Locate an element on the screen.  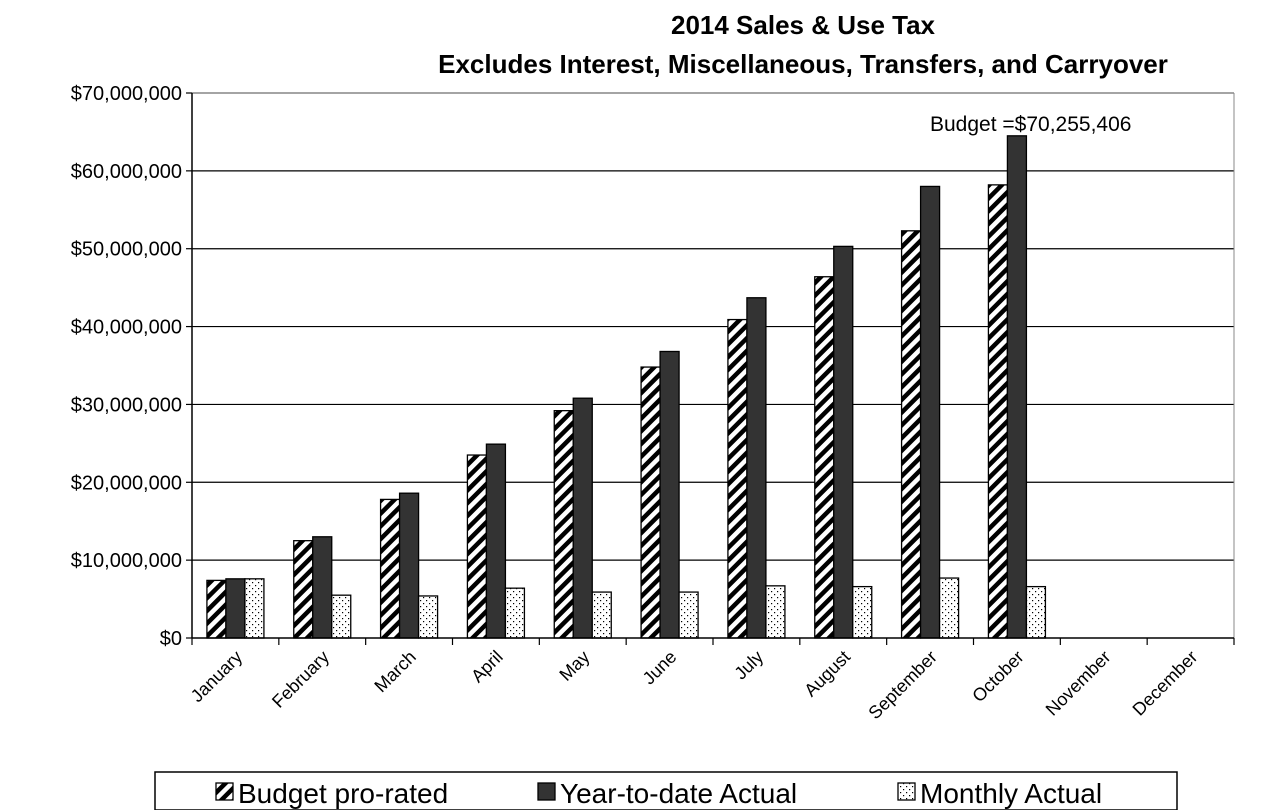
x-tick-label: May is located at coordinates (574, 666).